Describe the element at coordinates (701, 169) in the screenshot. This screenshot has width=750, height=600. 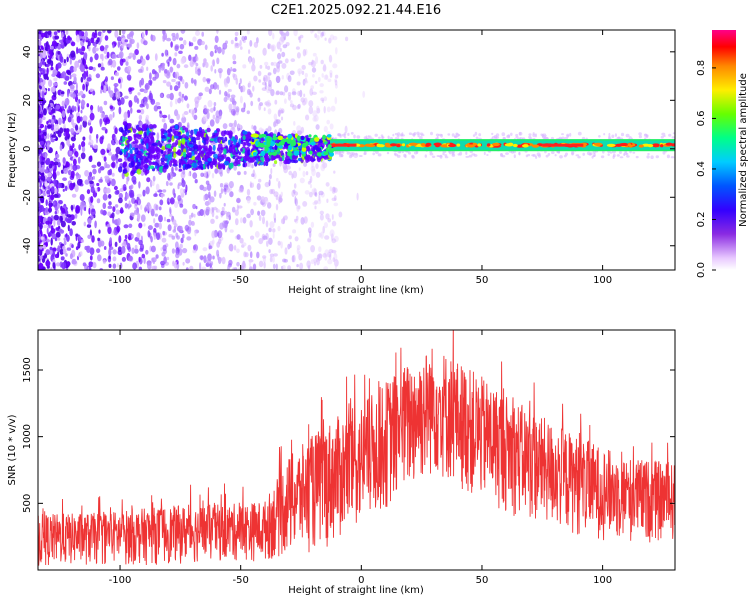
I see `colorbar-tick-label: 0.4` at that location.